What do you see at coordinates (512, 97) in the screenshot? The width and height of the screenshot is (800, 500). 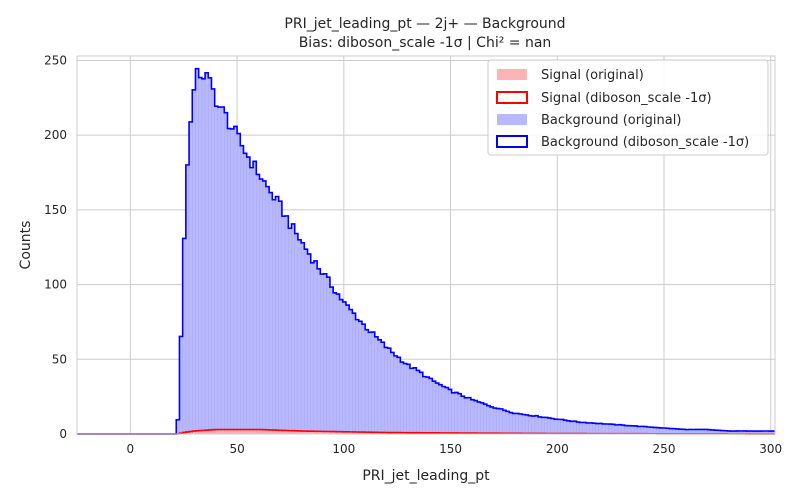 I see `legend-swatch-signal-biased` at bounding box center [512, 97].